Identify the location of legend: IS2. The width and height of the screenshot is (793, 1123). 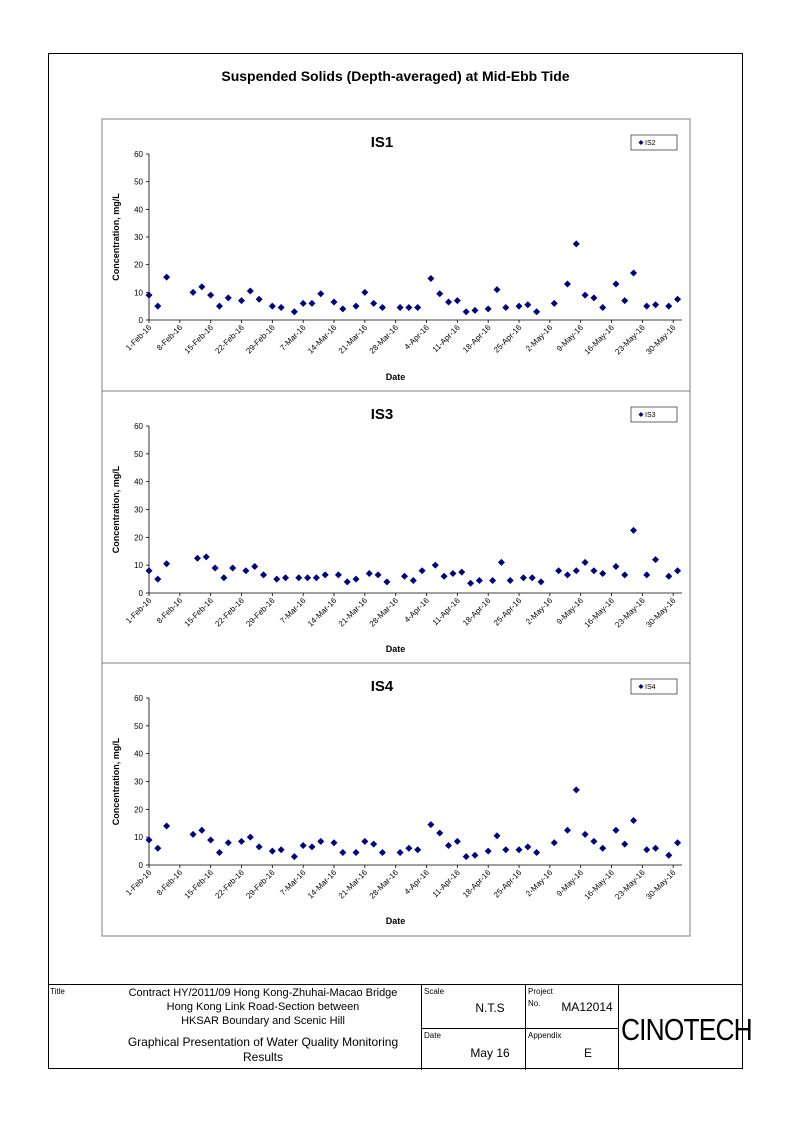
(654, 142).